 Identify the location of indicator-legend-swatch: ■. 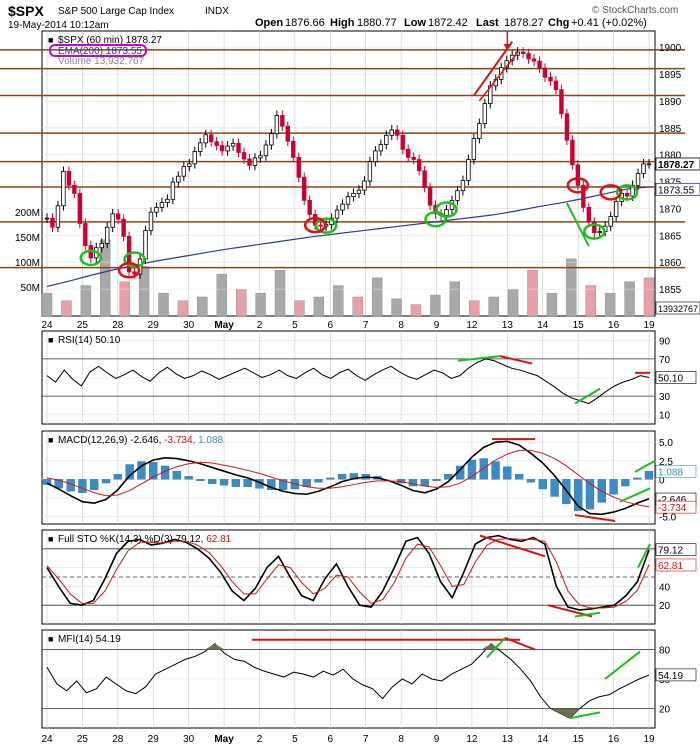
(50, 639).